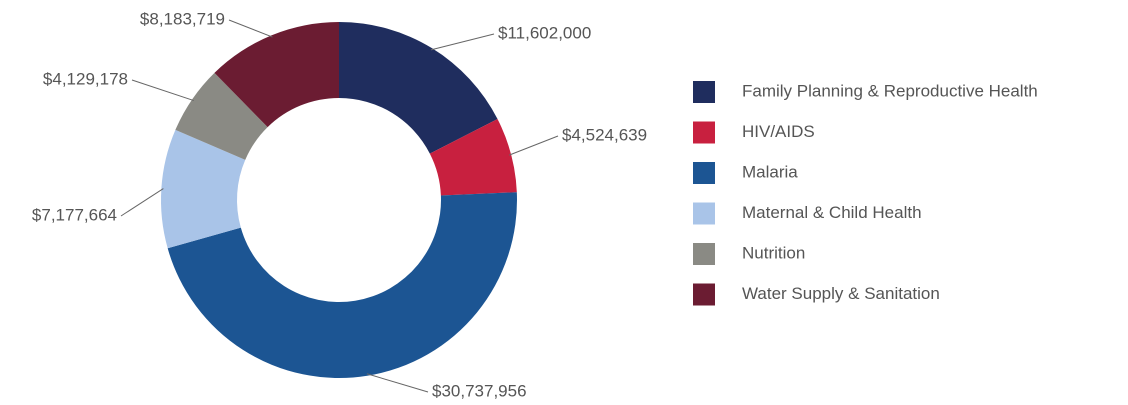 The width and height of the screenshot is (1128, 405). Describe the element at coordinates (182, 18) in the screenshot. I see `data-label: $8,183,719` at that location.